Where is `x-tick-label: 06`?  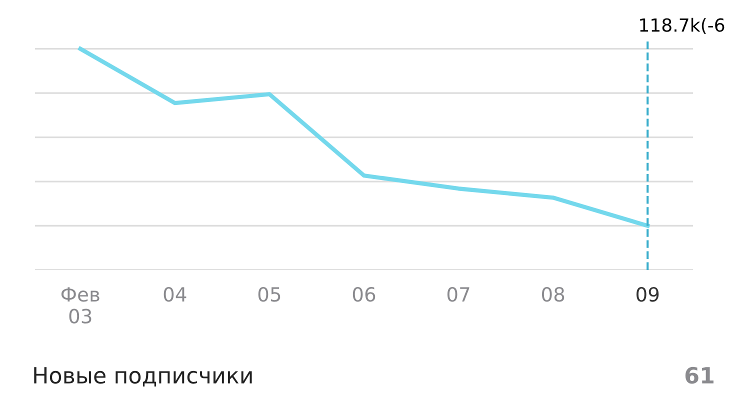
x-tick-label: 06 is located at coordinates (364, 294).